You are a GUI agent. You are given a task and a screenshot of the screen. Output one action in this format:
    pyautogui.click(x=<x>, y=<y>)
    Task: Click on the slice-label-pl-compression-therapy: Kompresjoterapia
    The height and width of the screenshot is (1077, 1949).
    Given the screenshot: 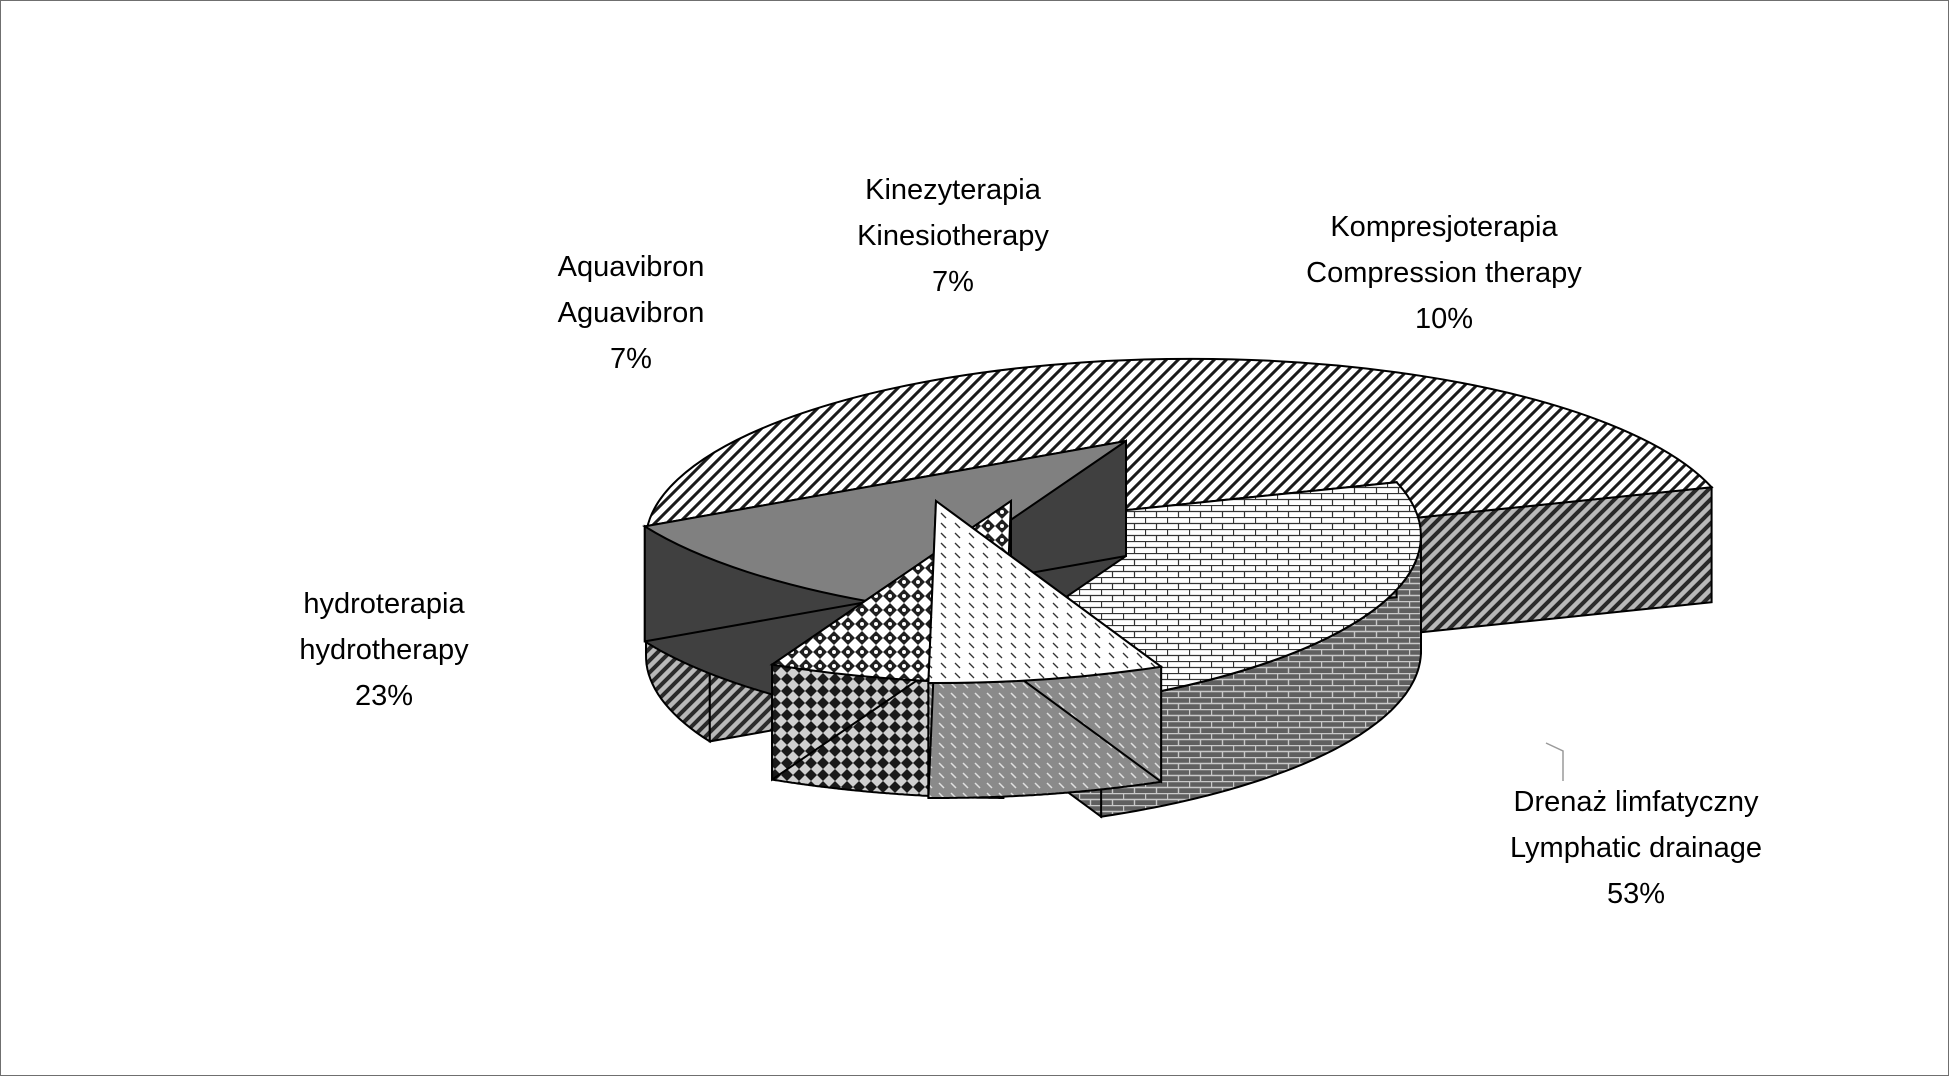 What is the action you would take?
    pyautogui.click(x=1444, y=227)
    